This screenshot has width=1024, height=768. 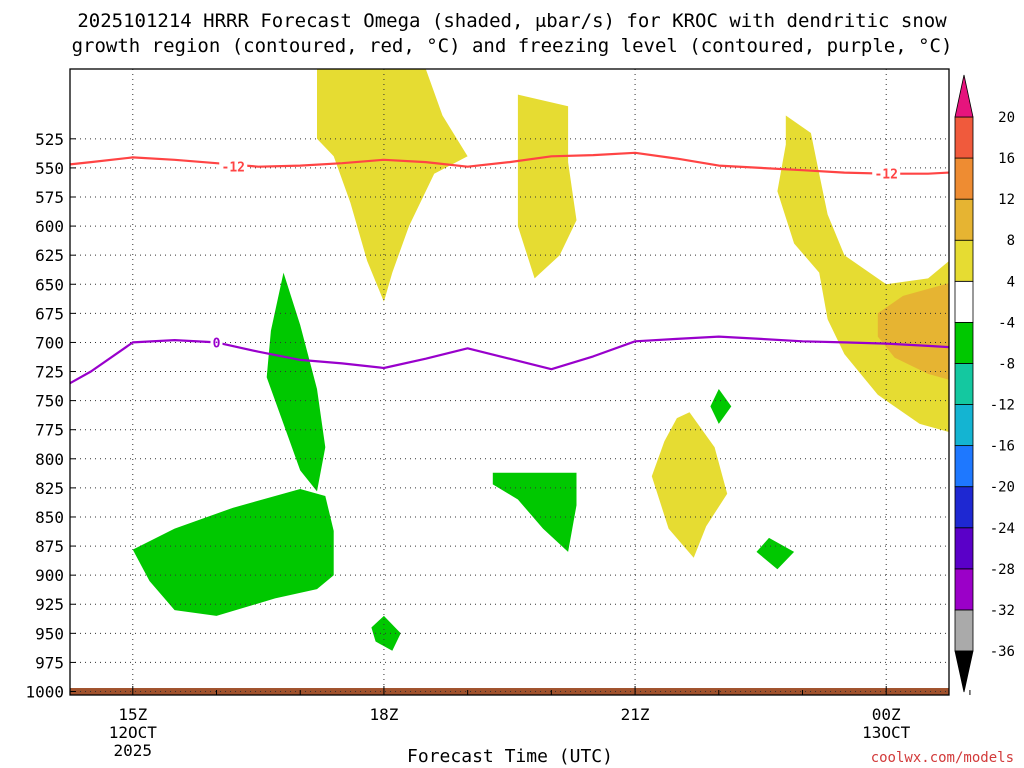 What do you see at coordinates (510, 723) in the screenshot?
I see `x-axis-ticks: 15Z12OCT202518Z21Z00Z13OCT03Z06Z` at bounding box center [510, 723].